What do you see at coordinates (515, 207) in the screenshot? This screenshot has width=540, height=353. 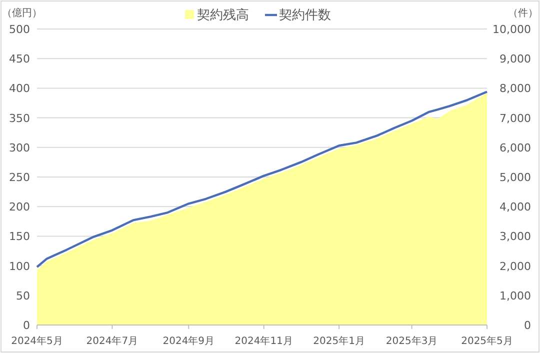 I see `y2-tick-label: 4,000` at bounding box center [515, 207].